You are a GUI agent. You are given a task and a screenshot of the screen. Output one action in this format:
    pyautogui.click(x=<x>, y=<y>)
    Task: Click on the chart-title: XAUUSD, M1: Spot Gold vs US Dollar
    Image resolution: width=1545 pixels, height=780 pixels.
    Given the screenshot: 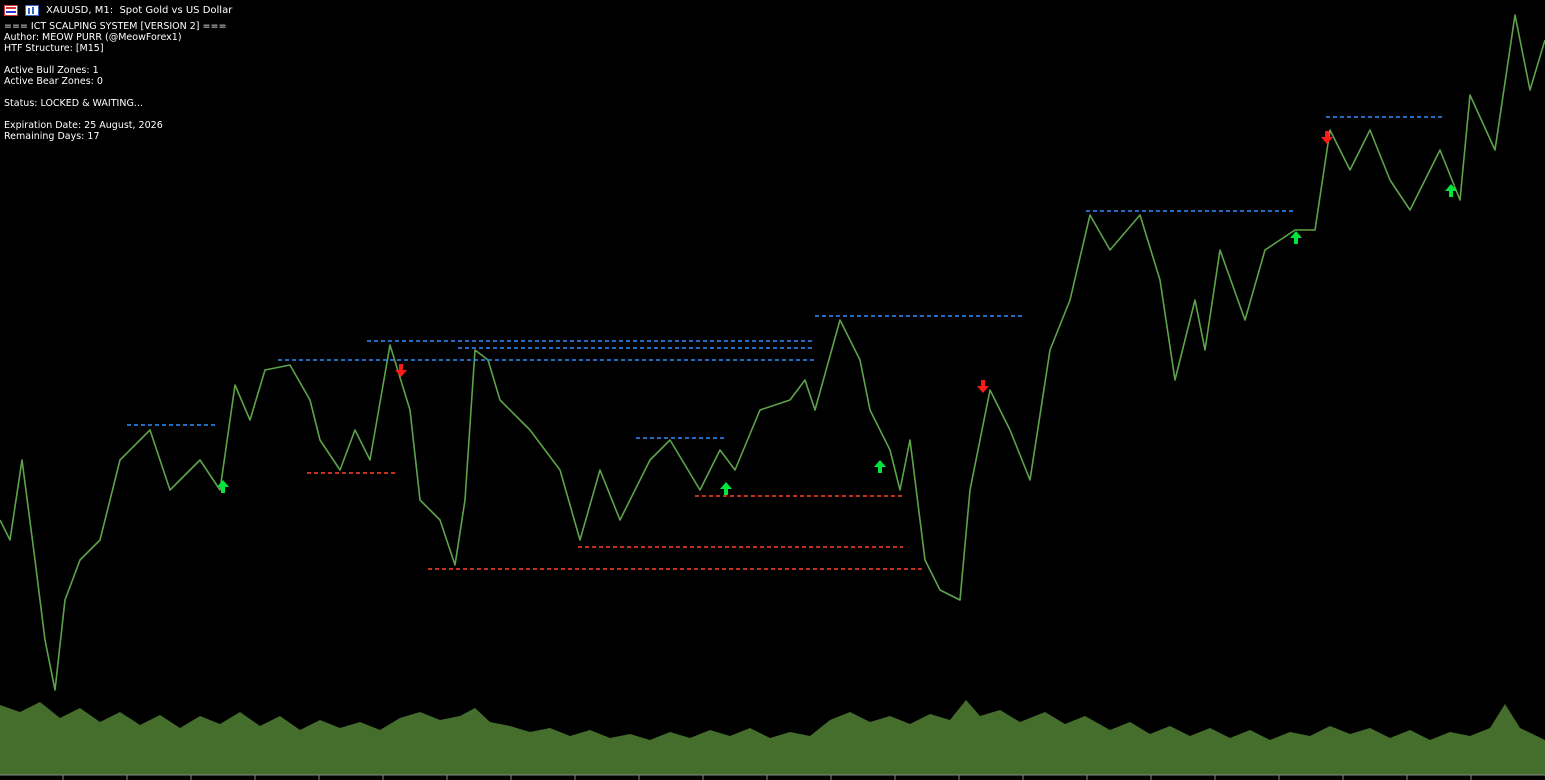 What is the action you would take?
    pyautogui.click(x=139, y=10)
    